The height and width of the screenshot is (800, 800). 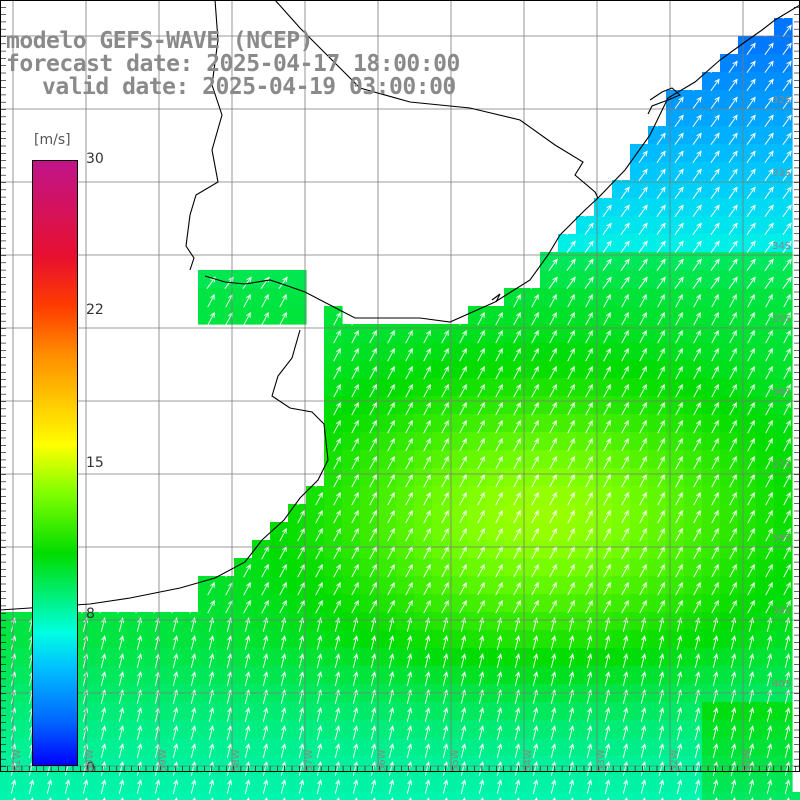 I want to click on lon-label: 57W, so click(x=309, y=760).